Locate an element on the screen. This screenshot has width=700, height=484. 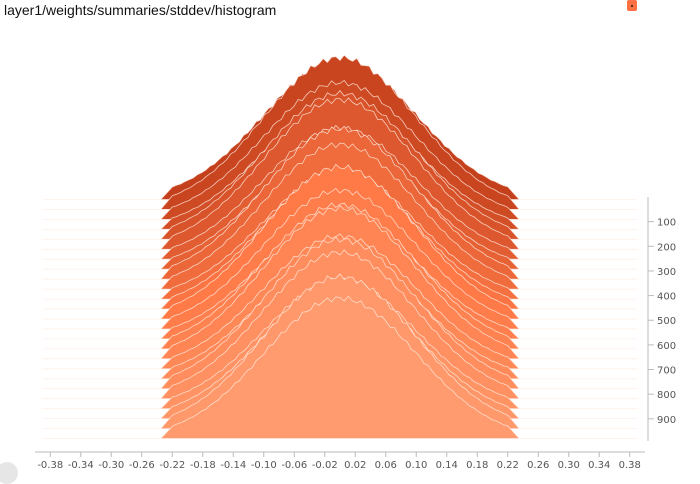
y-tick-label: 100 is located at coordinates (666, 223).